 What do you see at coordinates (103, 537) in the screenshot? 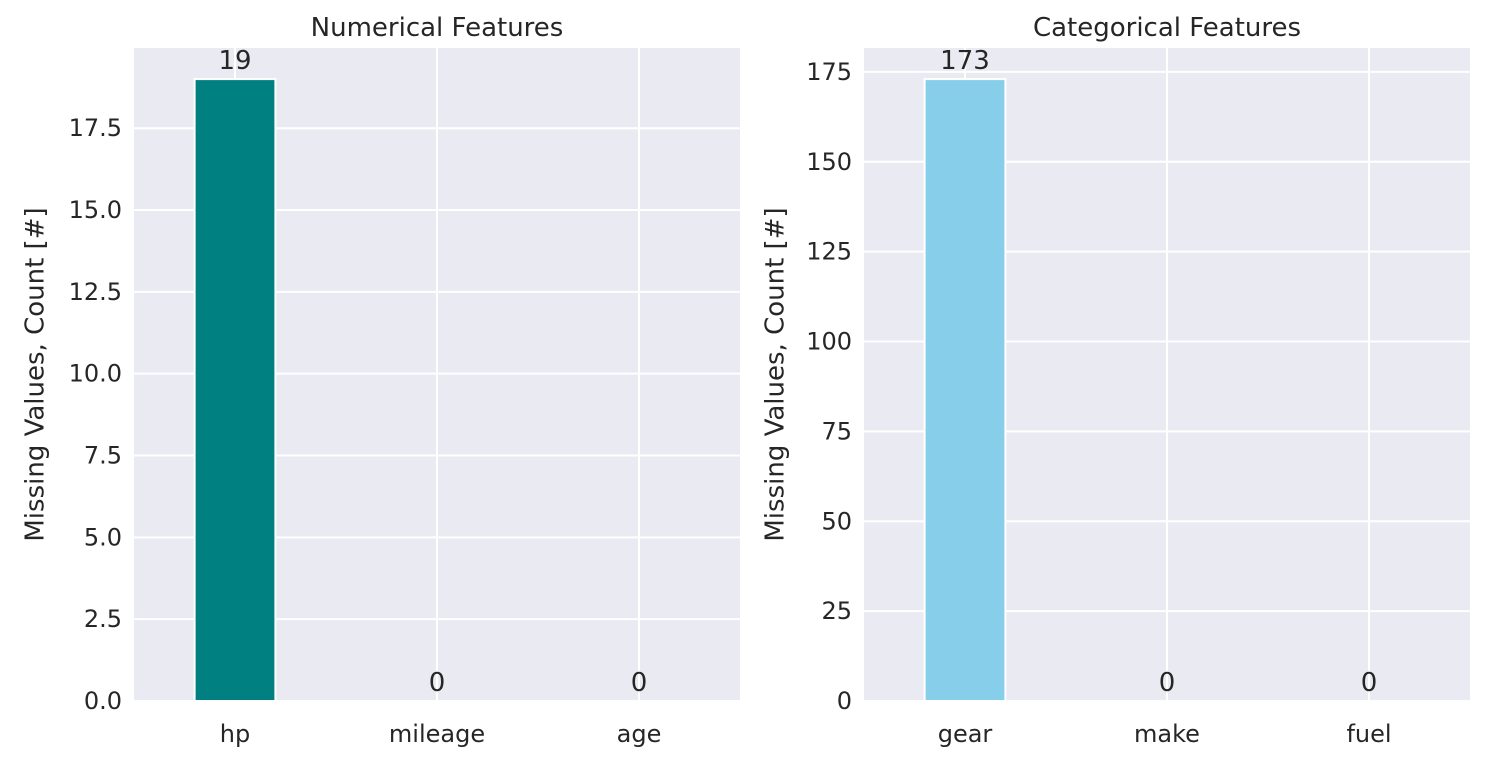
I see `y-tick-label: 5.0` at bounding box center [103, 537].